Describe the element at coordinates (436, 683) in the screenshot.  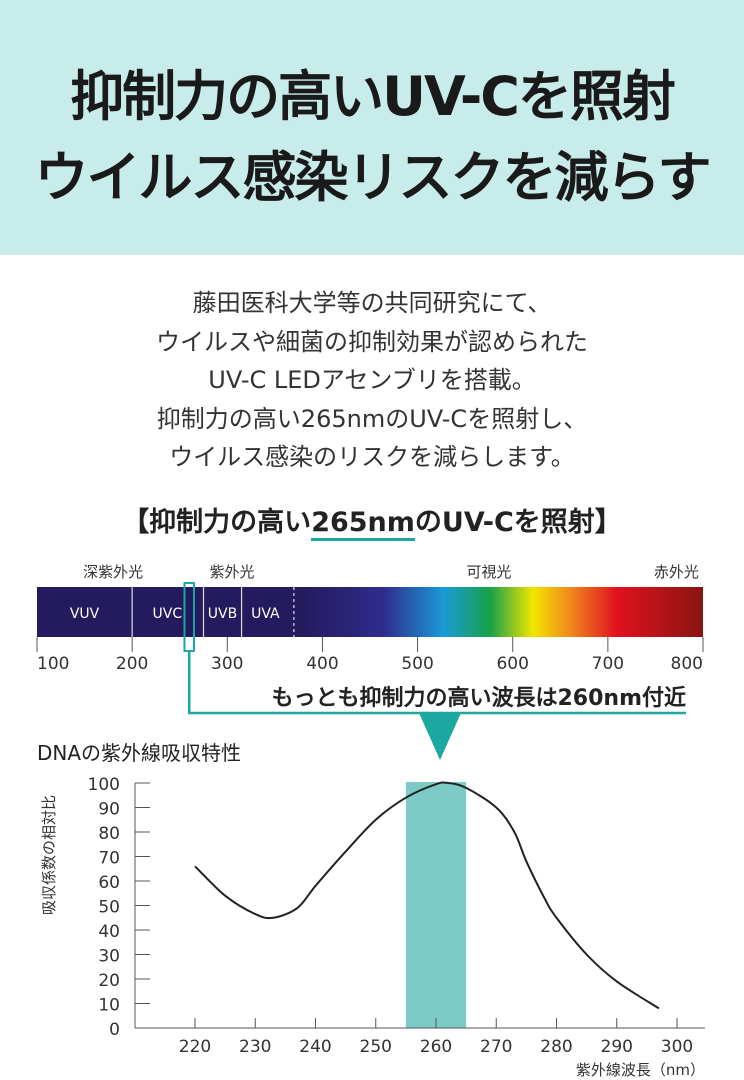
I see `callout-line` at that location.